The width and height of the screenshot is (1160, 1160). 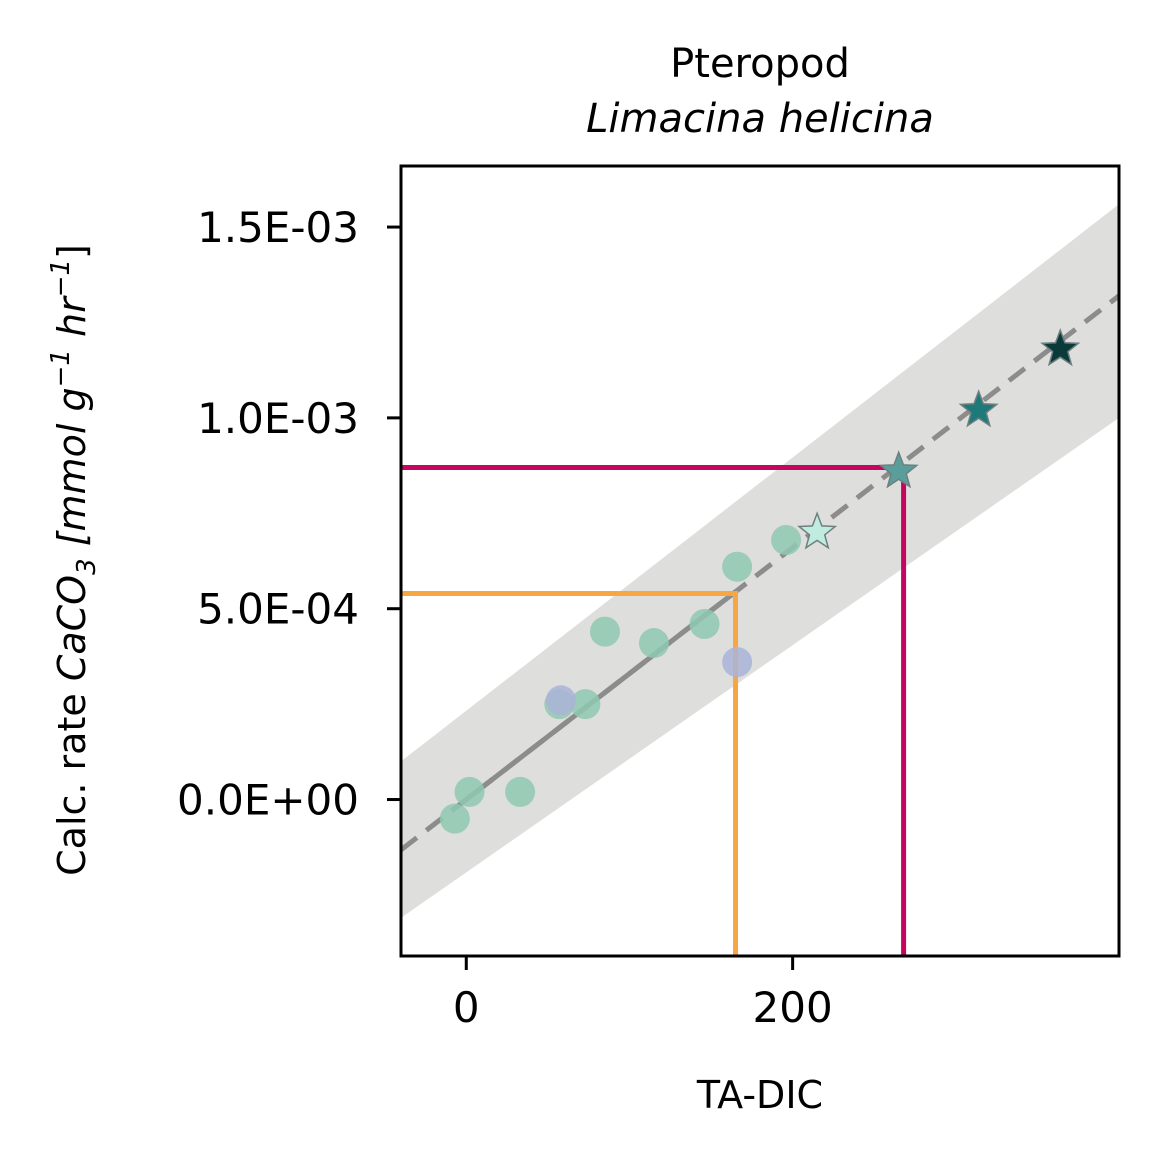 What do you see at coordinates (278, 609) in the screenshot?
I see `y-tick-label-2: 5.0E-04` at bounding box center [278, 609].